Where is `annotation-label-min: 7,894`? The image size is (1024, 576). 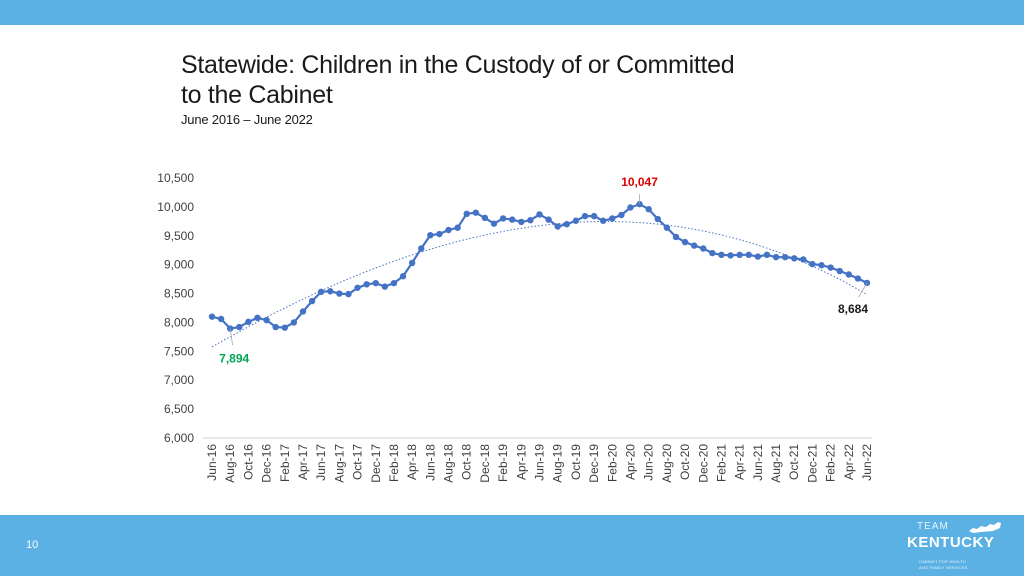
annotation-label-min: 7,894 is located at coordinates (234, 359).